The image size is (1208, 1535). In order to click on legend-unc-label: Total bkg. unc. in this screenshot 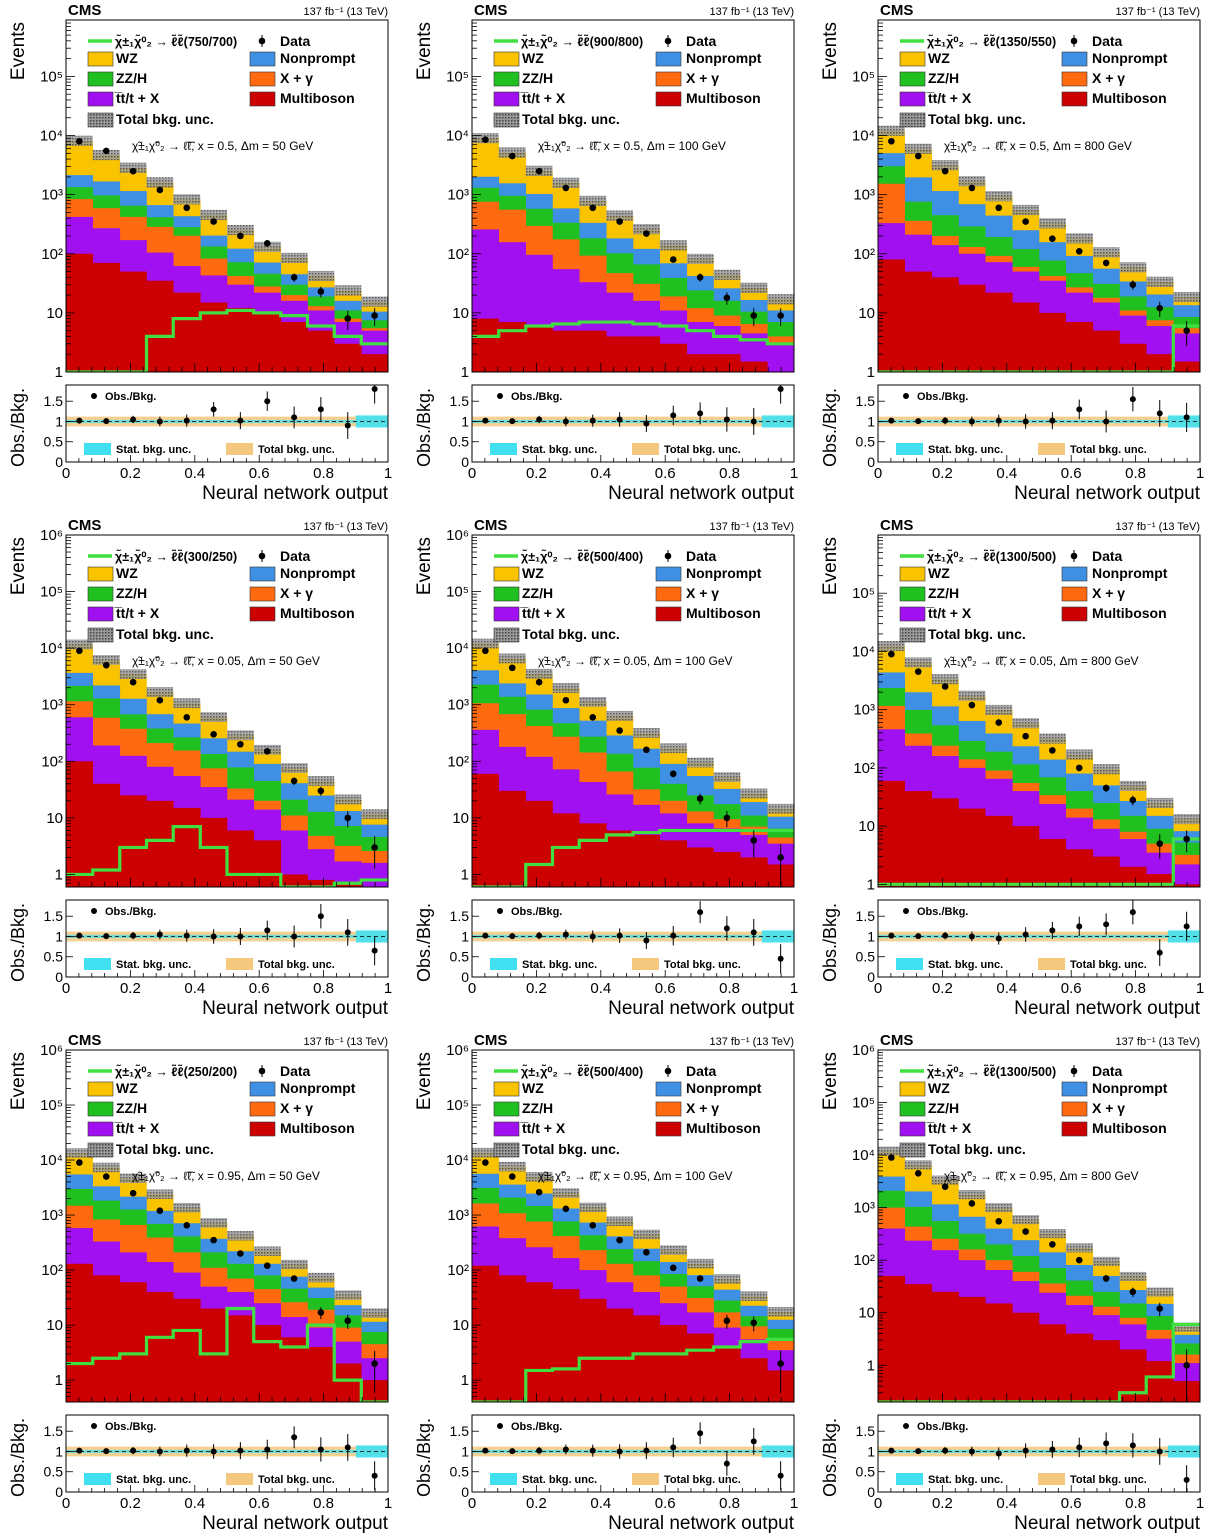, I will do `click(165, 119)`.